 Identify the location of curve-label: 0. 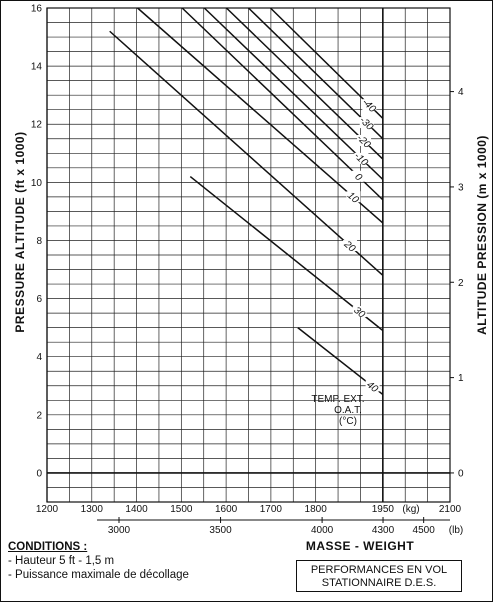
(358, 178).